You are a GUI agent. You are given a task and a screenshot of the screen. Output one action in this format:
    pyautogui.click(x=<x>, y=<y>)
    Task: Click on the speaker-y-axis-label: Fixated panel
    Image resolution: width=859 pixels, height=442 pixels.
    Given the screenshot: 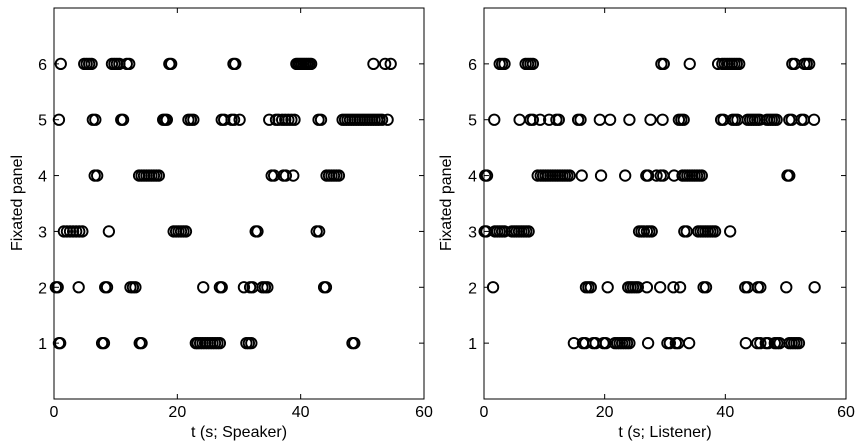 What is the action you would take?
    pyautogui.click(x=17, y=203)
    